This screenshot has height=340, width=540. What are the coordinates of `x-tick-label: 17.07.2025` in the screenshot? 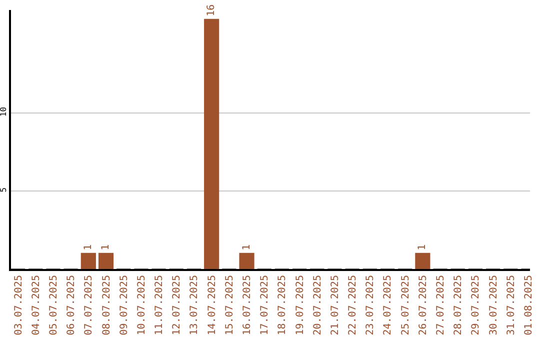 It's located at (265, 305).